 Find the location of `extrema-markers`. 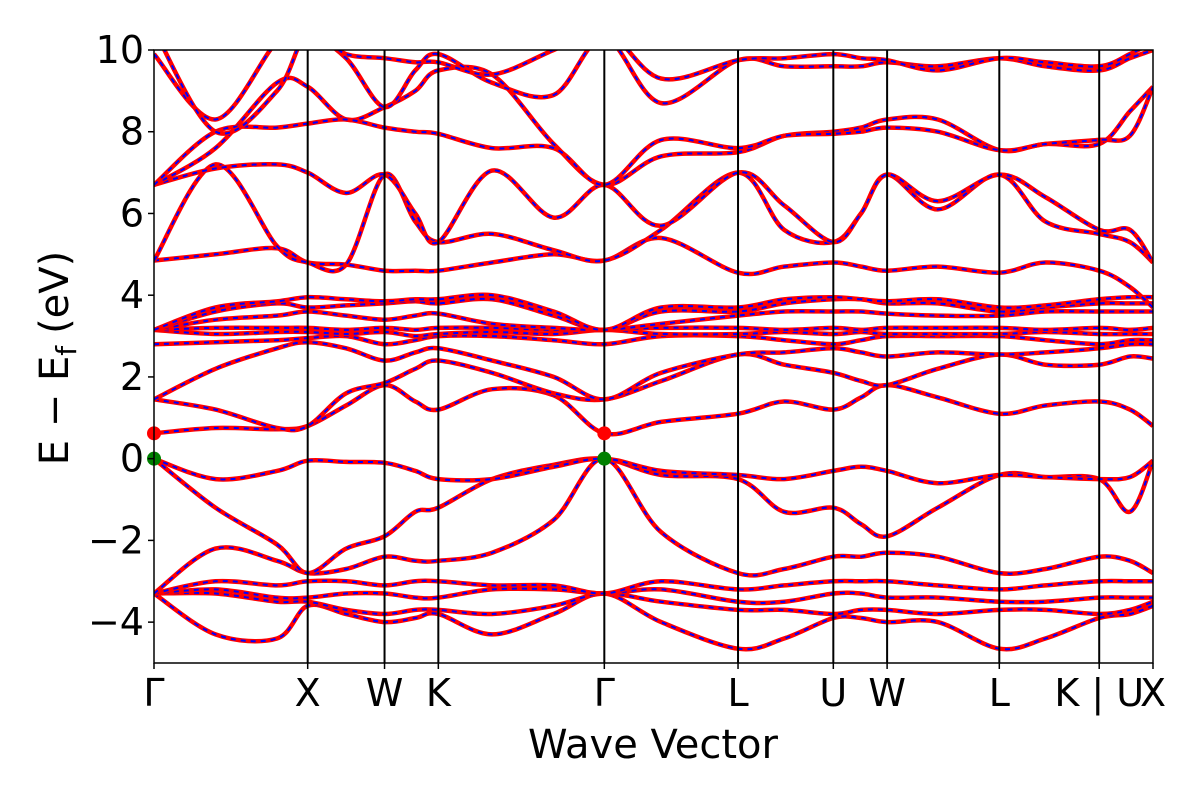

extrema-markers is located at coordinates (379, 446).